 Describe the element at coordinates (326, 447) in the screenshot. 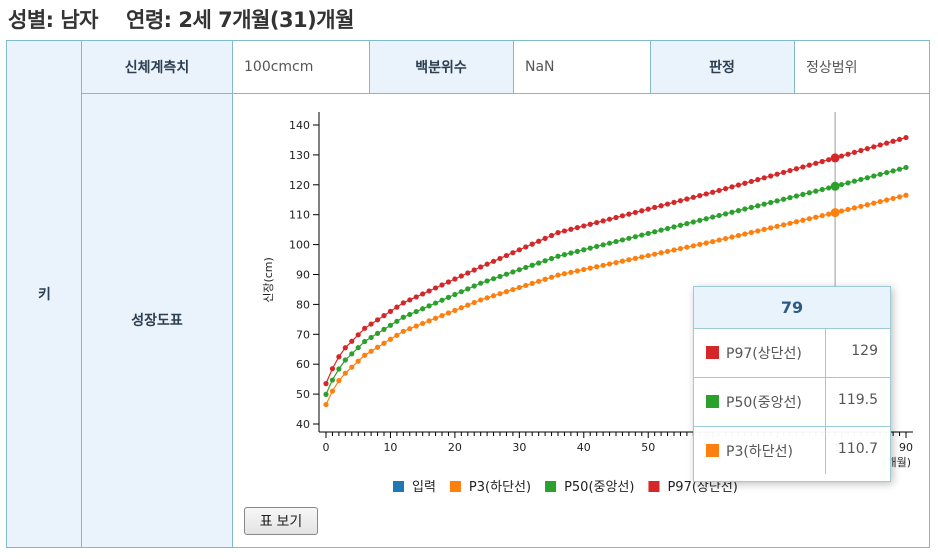

I see `x-tick-label: 0` at that location.